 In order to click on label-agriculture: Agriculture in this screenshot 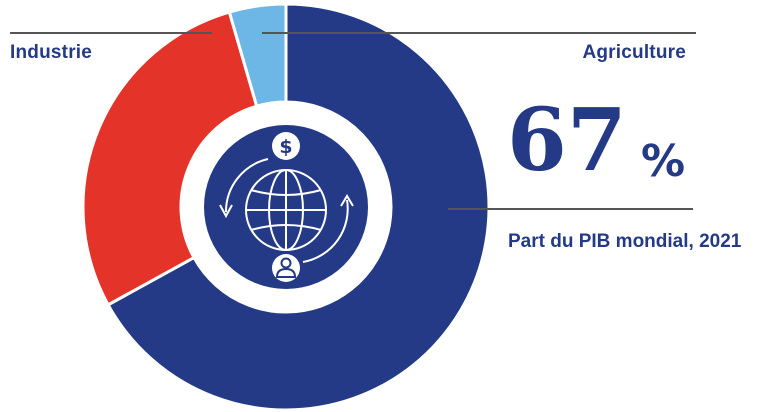, I will do `click(634, 52)`.